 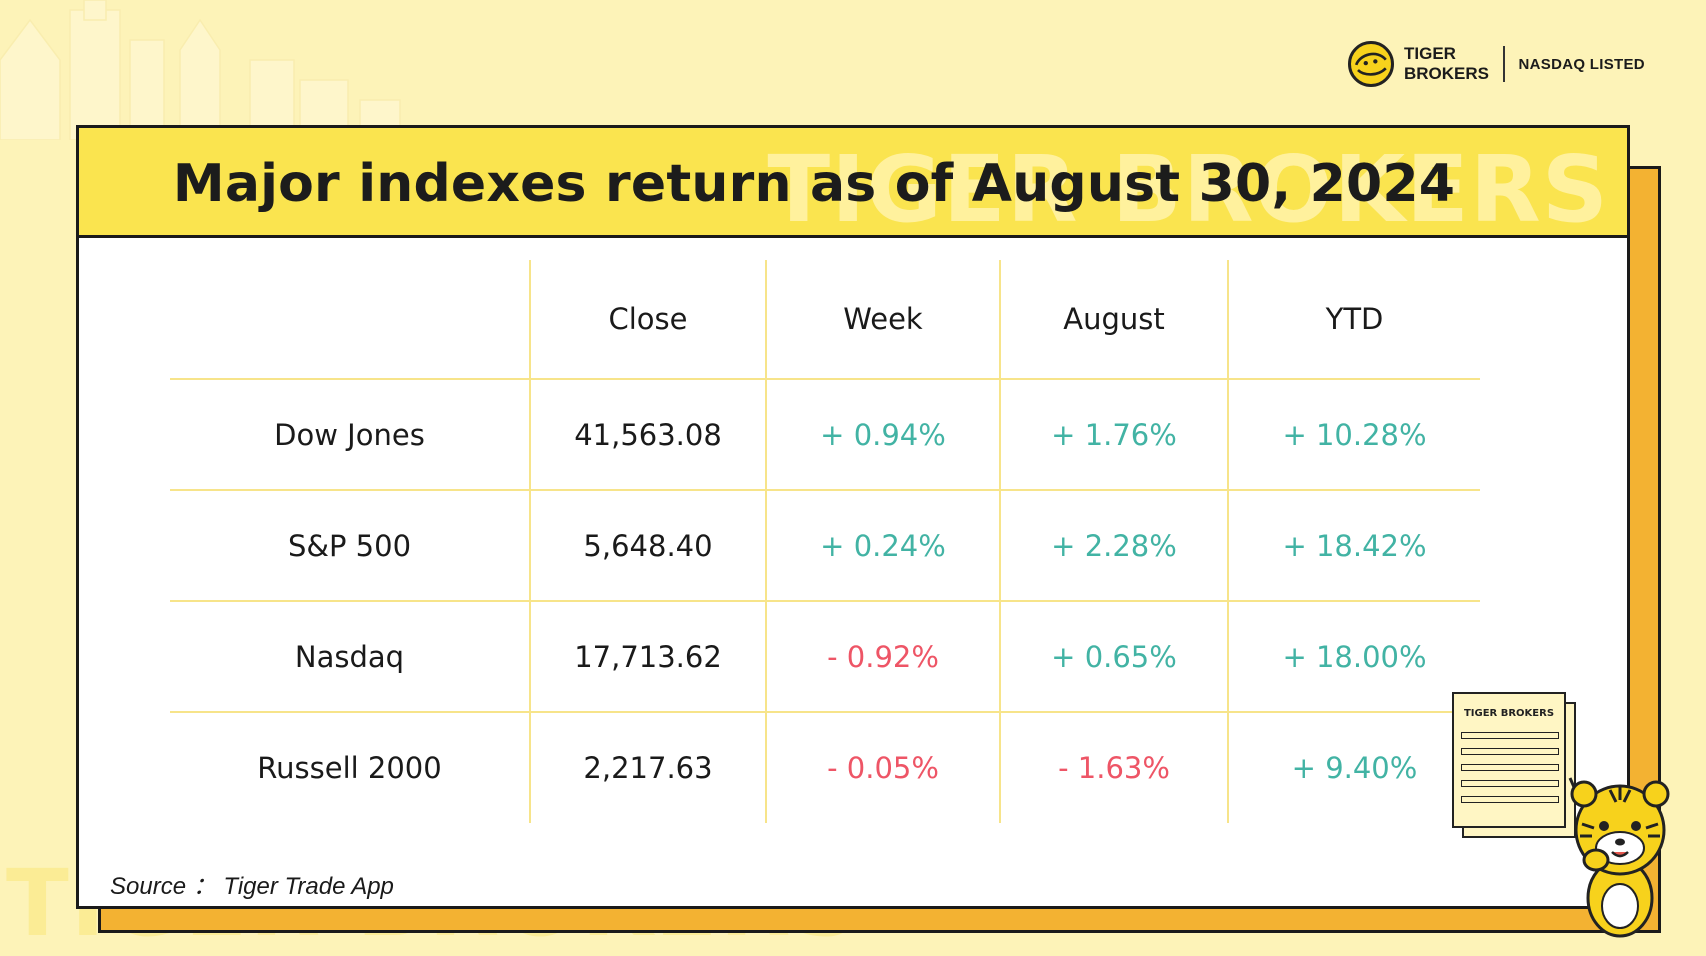 What do you see at coordinates (882, 767) in the screenshot?
I see `week-return: - 0.05%` at bounding box center [882, 767].